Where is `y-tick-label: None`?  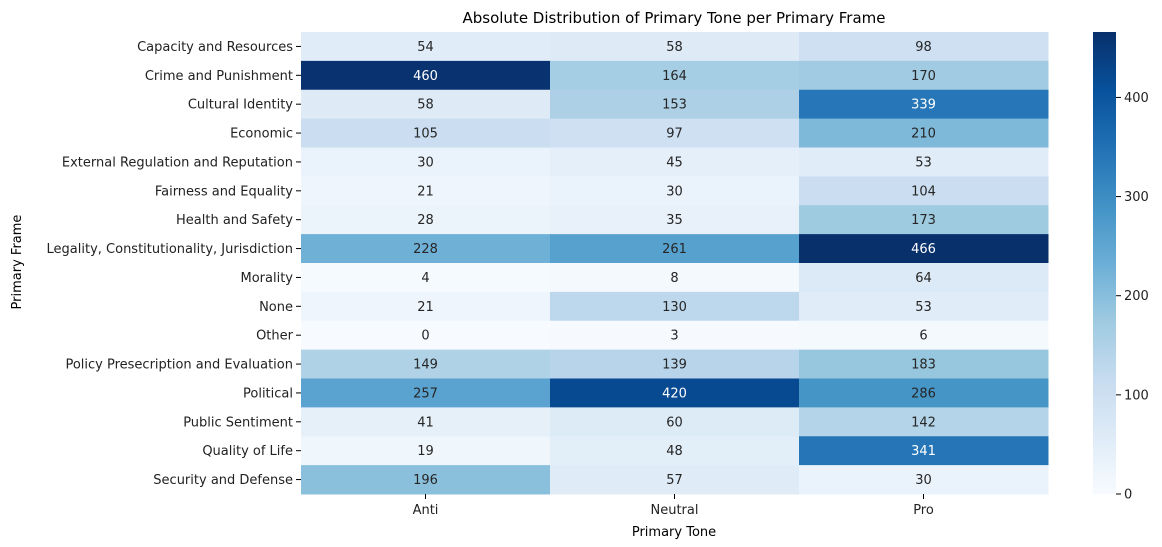
y-tick-label: None is located at coordinates (276, 307).